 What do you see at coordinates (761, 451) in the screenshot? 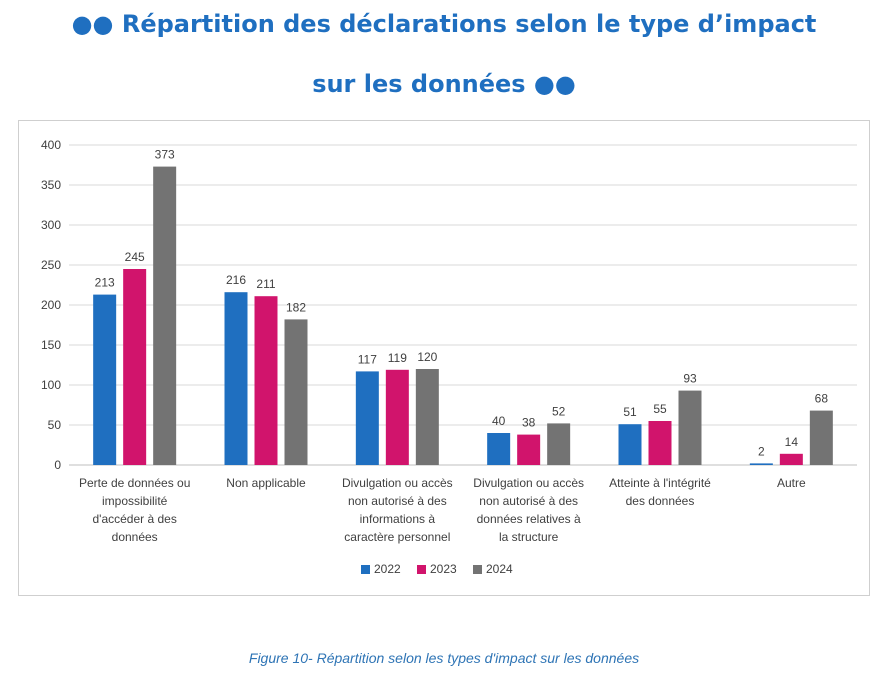
I see `data-label: 2` at bounding box center [761, 451].